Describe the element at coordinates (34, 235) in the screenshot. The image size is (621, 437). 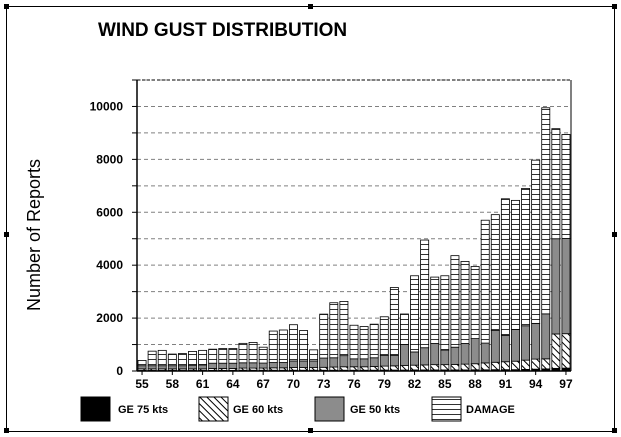
I see `y-axis-label: Number of Reports` at that location.